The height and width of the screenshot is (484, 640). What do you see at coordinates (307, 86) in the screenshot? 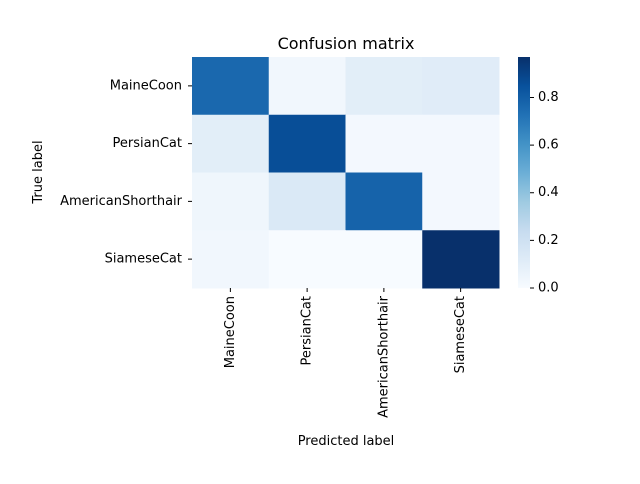
I see `heatmap-cell-MaineCoon-PersianCat` at bounding box center [307, 86].